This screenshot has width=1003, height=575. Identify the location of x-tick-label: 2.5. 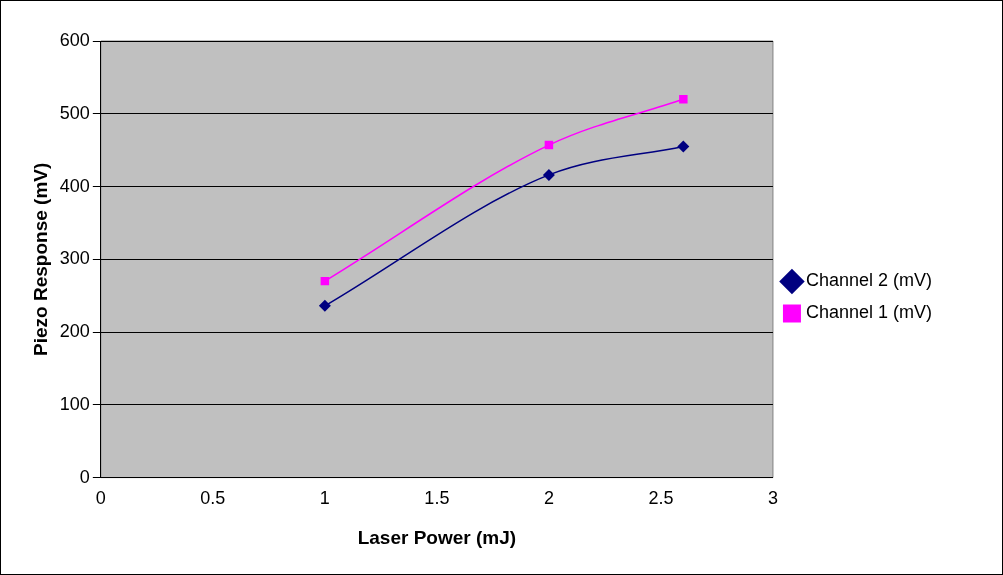
(661, 498).